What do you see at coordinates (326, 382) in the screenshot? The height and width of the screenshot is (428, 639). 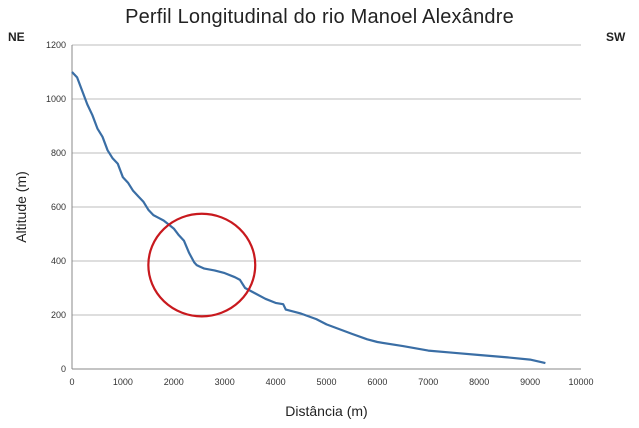 I see `x-tick-5000: 5000` at bounding box center [326, 382].